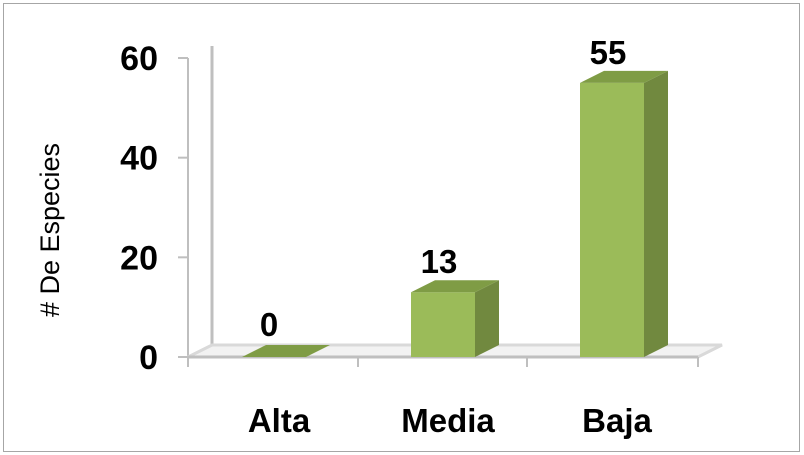 The width and height of the screenshot is (804, 455). What do you see at coordinates (50, 230) in the screenshot?
I see `y-axis-title: # De Especies` at bounding box center [50, 230].